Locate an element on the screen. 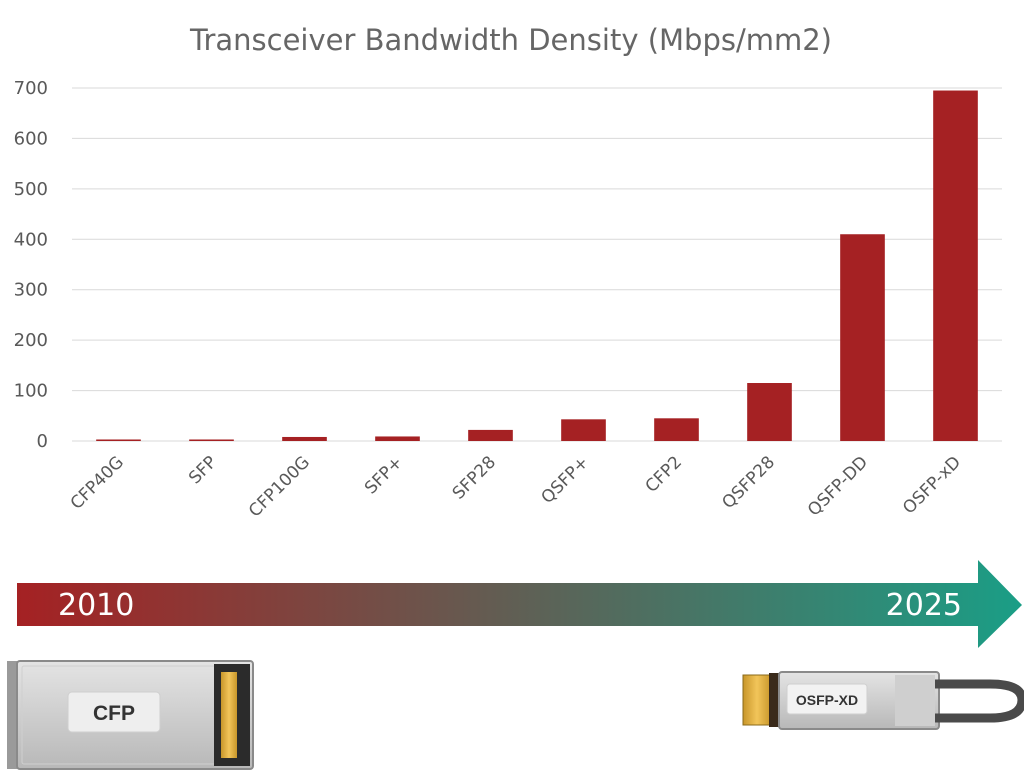 Image resolution: width=1024 pixels, height=772 pixels. y-axis-ticks: 0 100 200 300 400 500 600 700 is located at coordinates (31, 265).